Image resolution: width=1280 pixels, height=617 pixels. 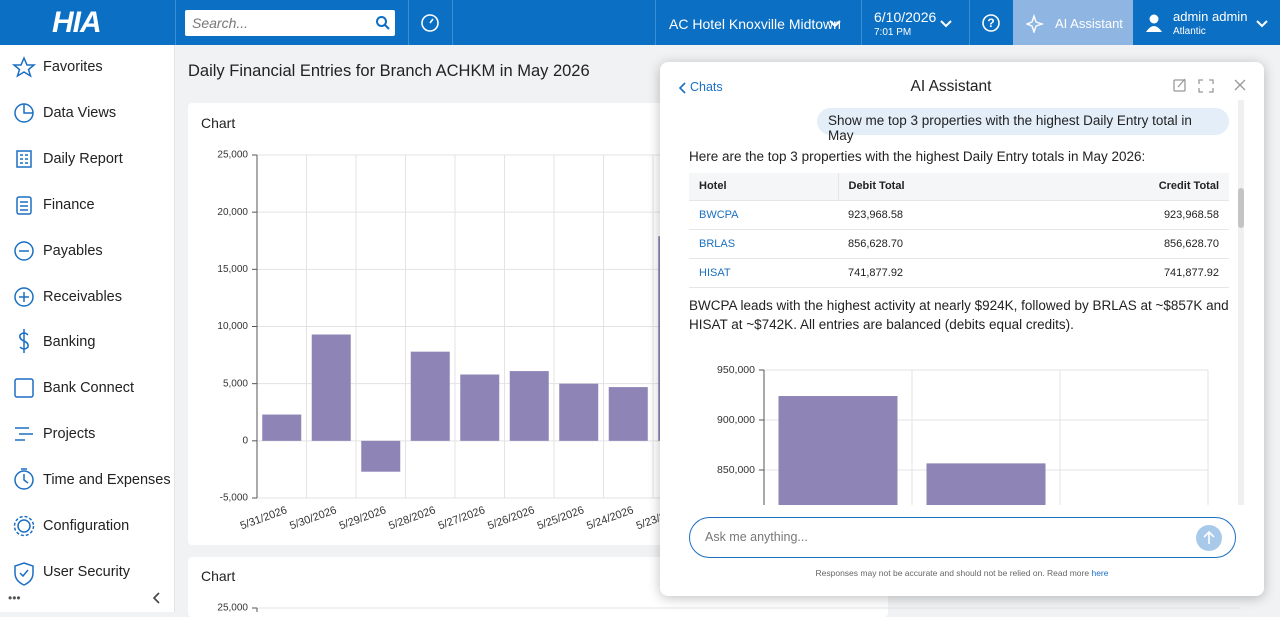 What do you see at coordinates (14, 598) in the screenshot?
I see `more-dots: •••` at bounding box center [14, 598].